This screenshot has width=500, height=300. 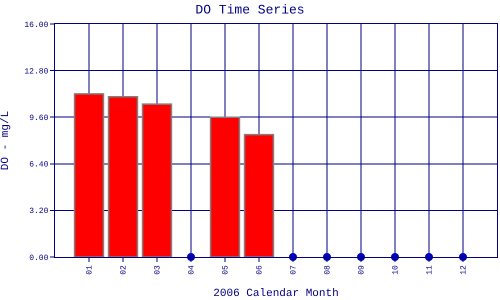 What do you see at coordinates (276, 294) in the screenshot?
I see `x-axis-title: 2006 Calendar Month` at bounding box center [276, 294].